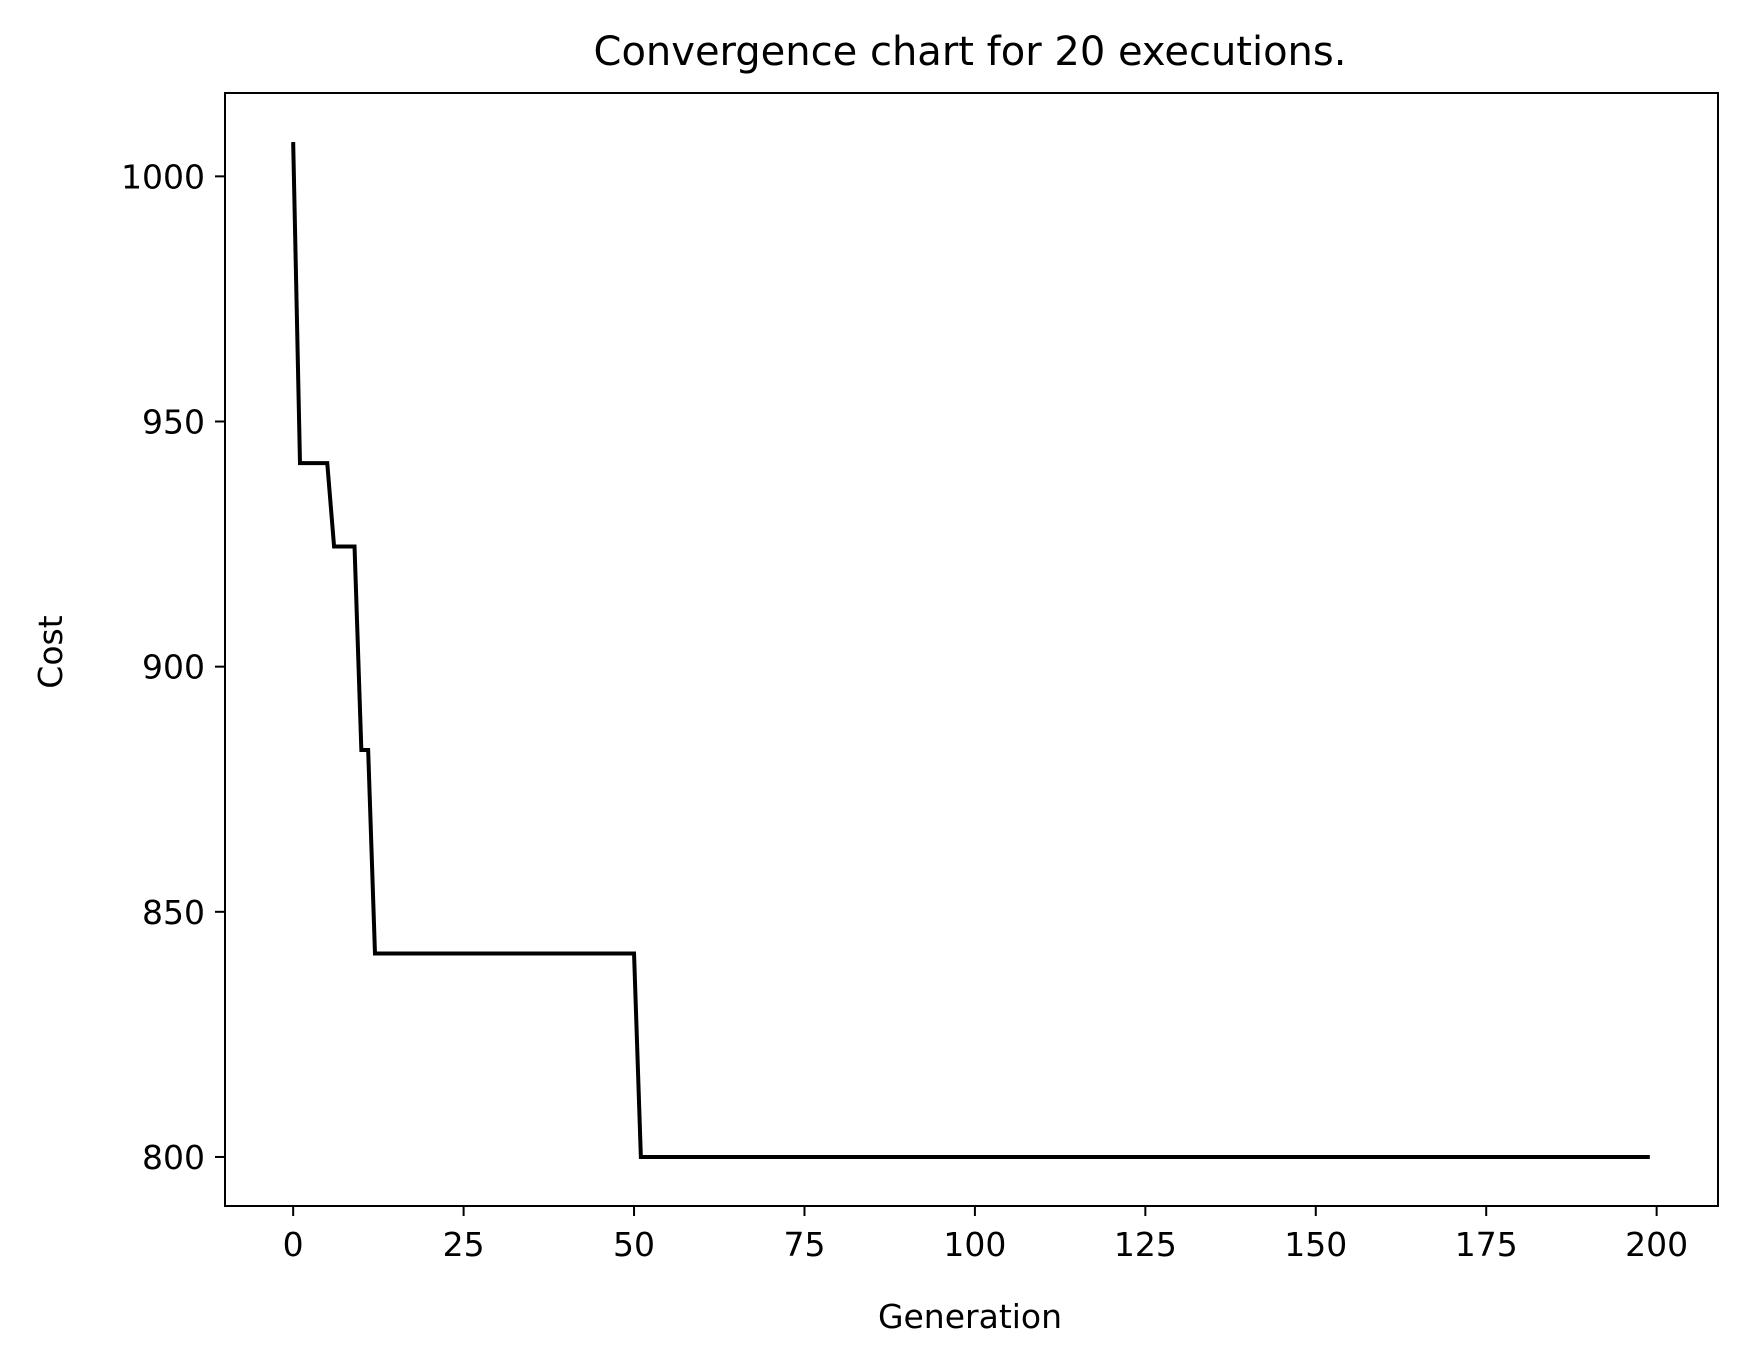 This screenshot has width=1745, height=1361. I want to click on x-tick-label: 150, so click(1315, 1244).